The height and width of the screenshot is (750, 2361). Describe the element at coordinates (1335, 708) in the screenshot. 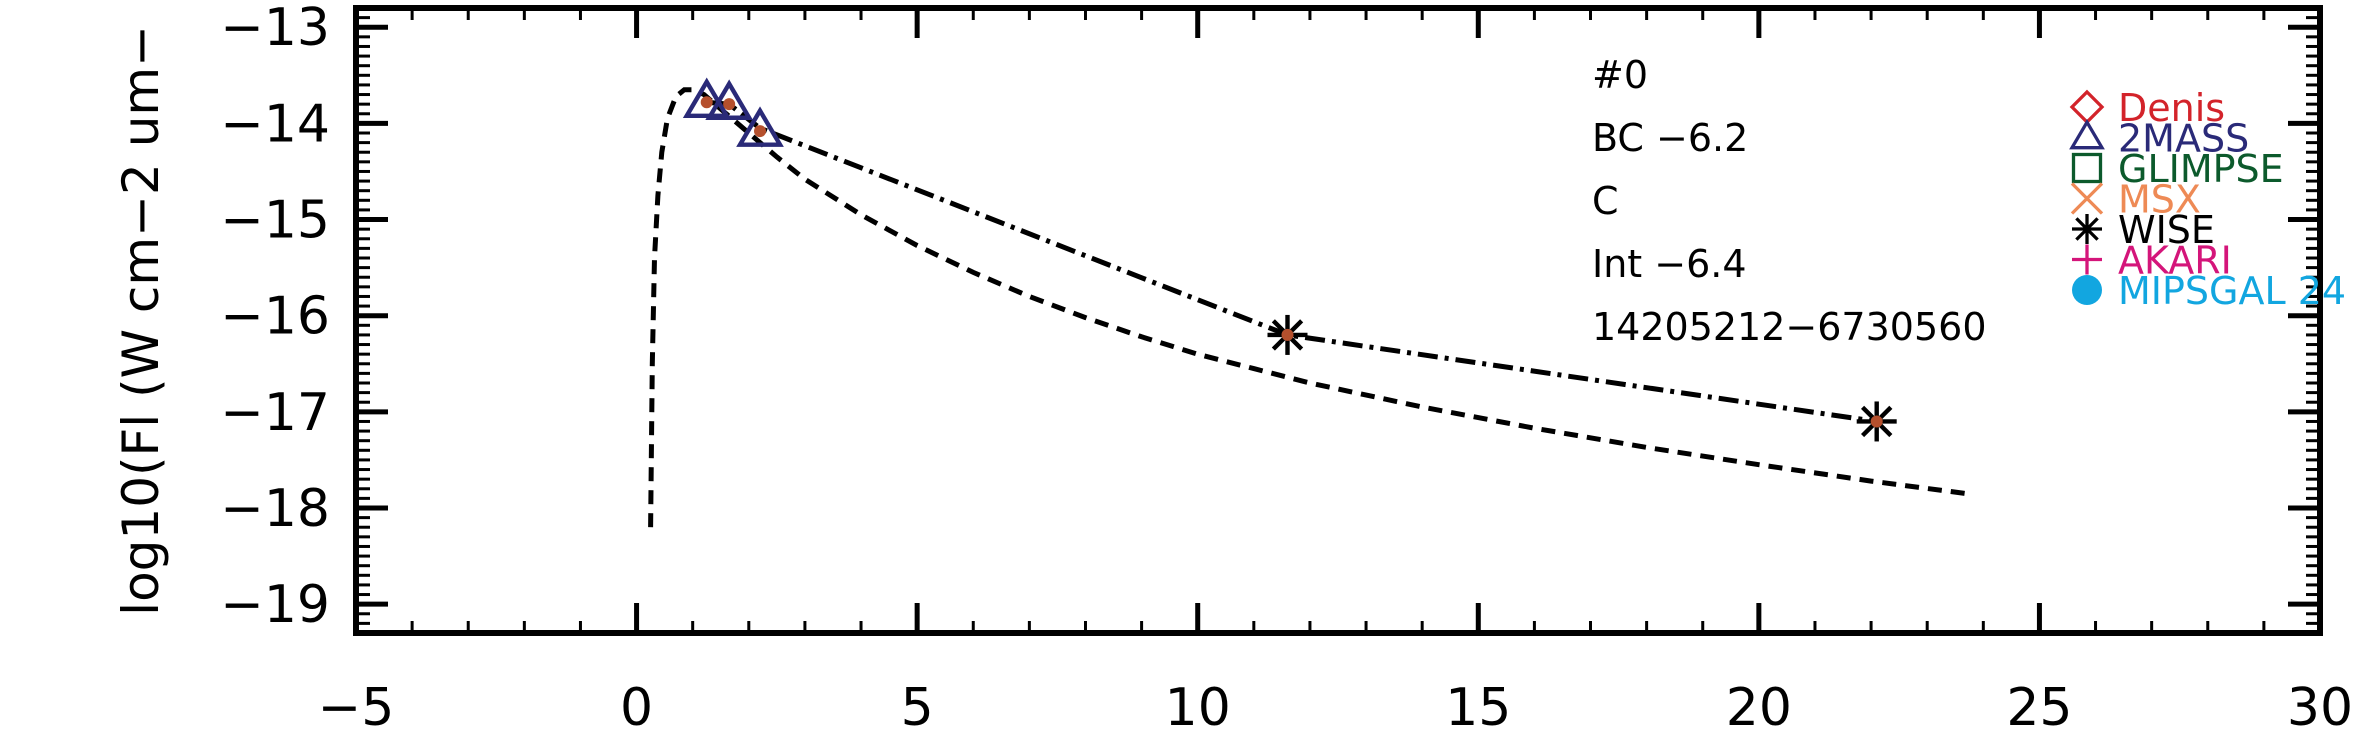

I see `x-tick-labels: −5 0 5 10 15 20 25 30` at that location.